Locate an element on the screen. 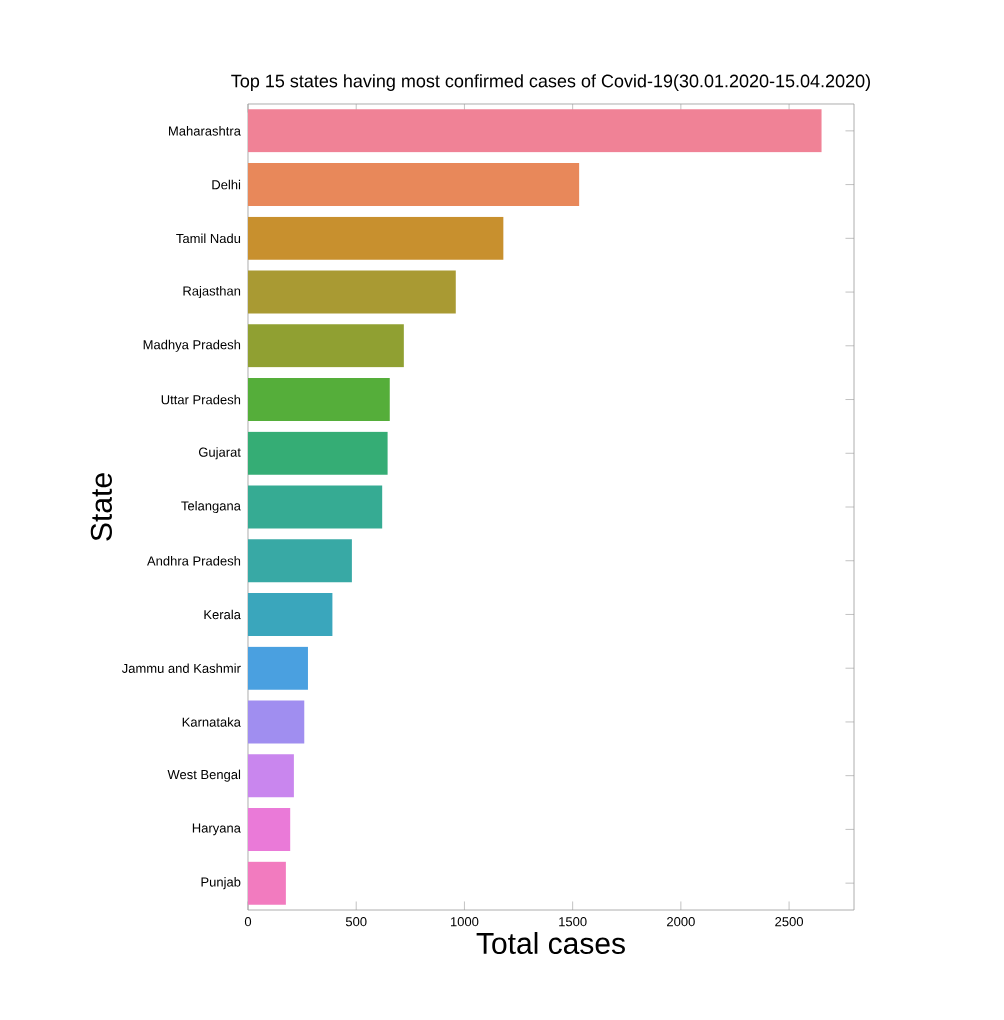 Image resolution: width=1004 pixels, height=1020 pixels. y-axis-title: State is located at coordinates (101, 507).